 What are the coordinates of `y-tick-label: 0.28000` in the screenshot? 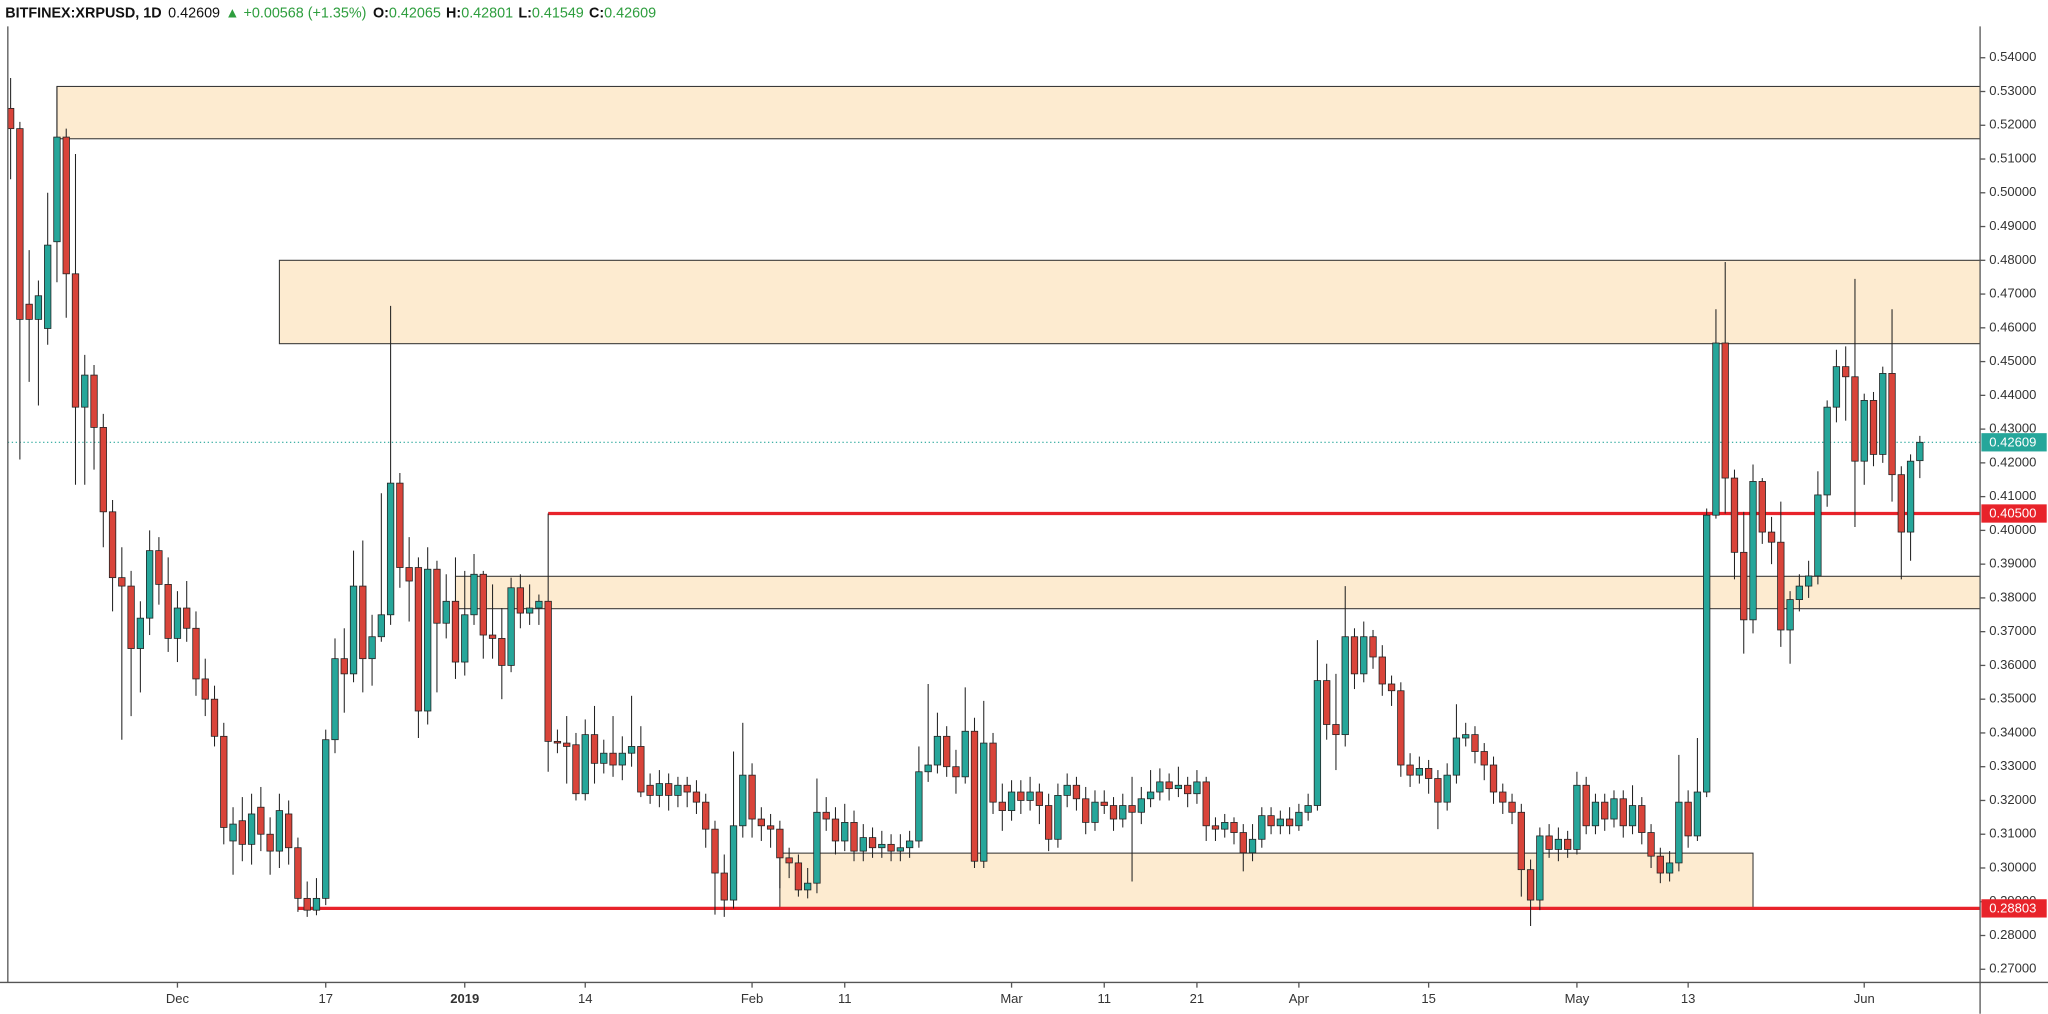 It's located at (2012, 934).